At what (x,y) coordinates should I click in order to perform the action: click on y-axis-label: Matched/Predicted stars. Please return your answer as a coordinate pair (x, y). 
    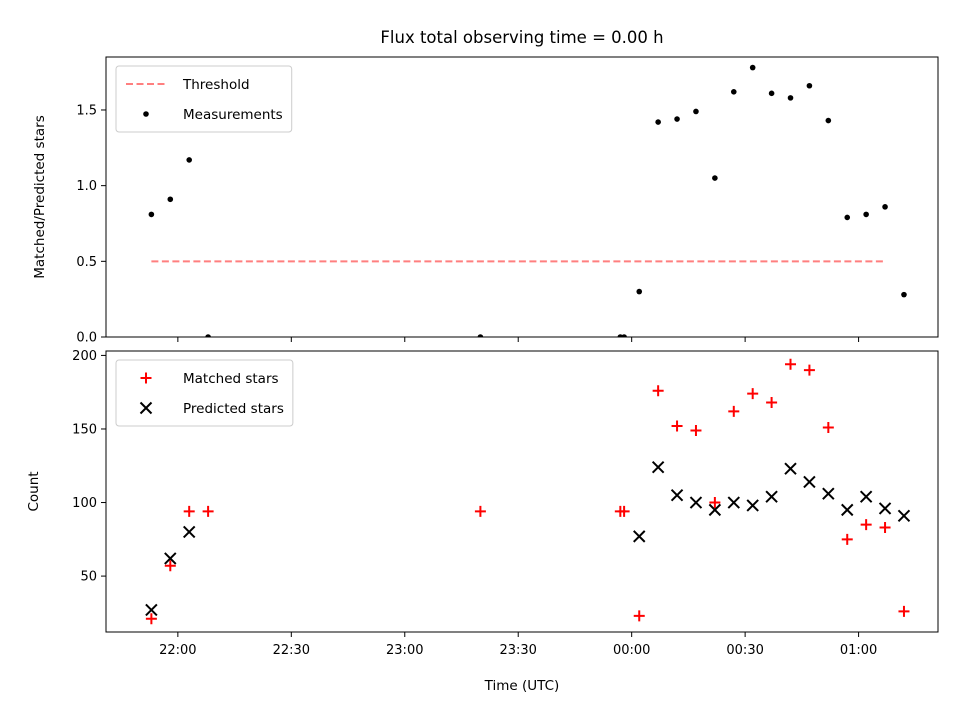
    Looking at the image, I should click on (40, 196).